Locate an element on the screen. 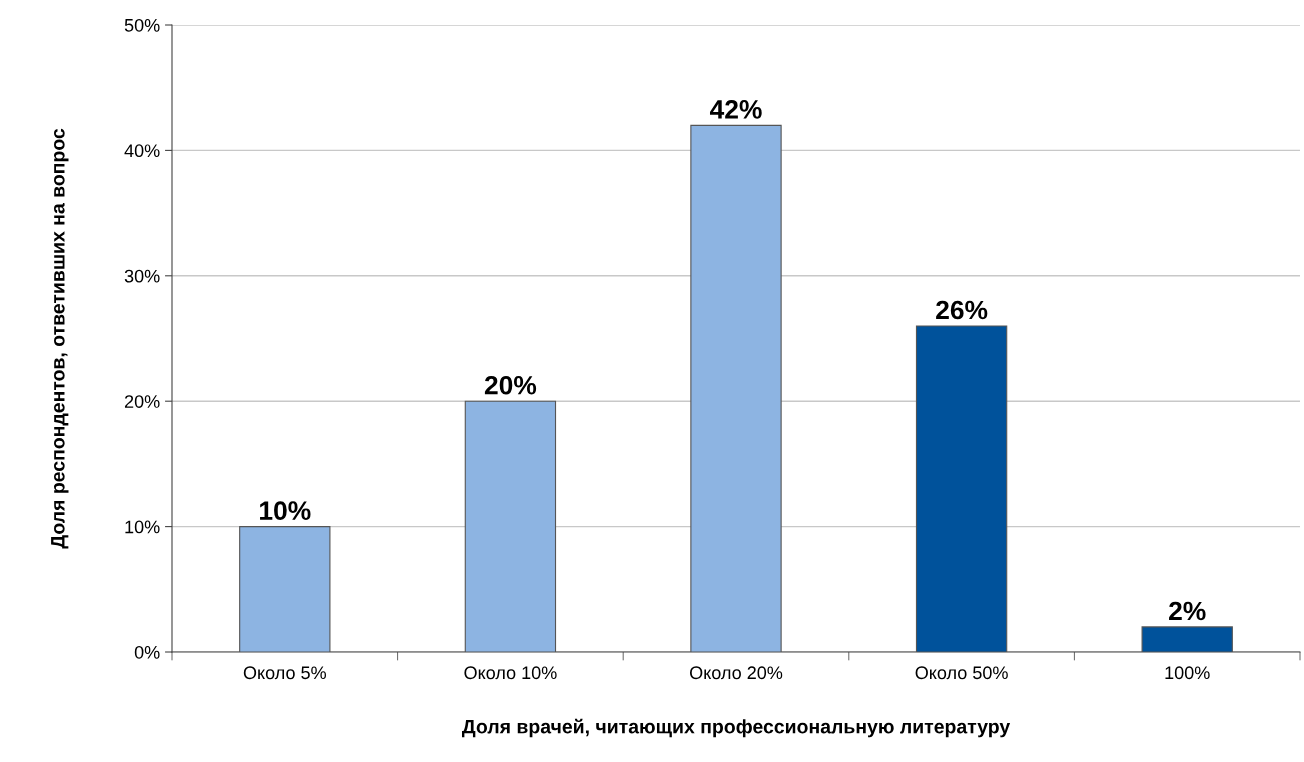 Image resolution: width=1304 pixels, height=762 pixels. x-tick-label: Около 20% is located at coordinates (736, 673).